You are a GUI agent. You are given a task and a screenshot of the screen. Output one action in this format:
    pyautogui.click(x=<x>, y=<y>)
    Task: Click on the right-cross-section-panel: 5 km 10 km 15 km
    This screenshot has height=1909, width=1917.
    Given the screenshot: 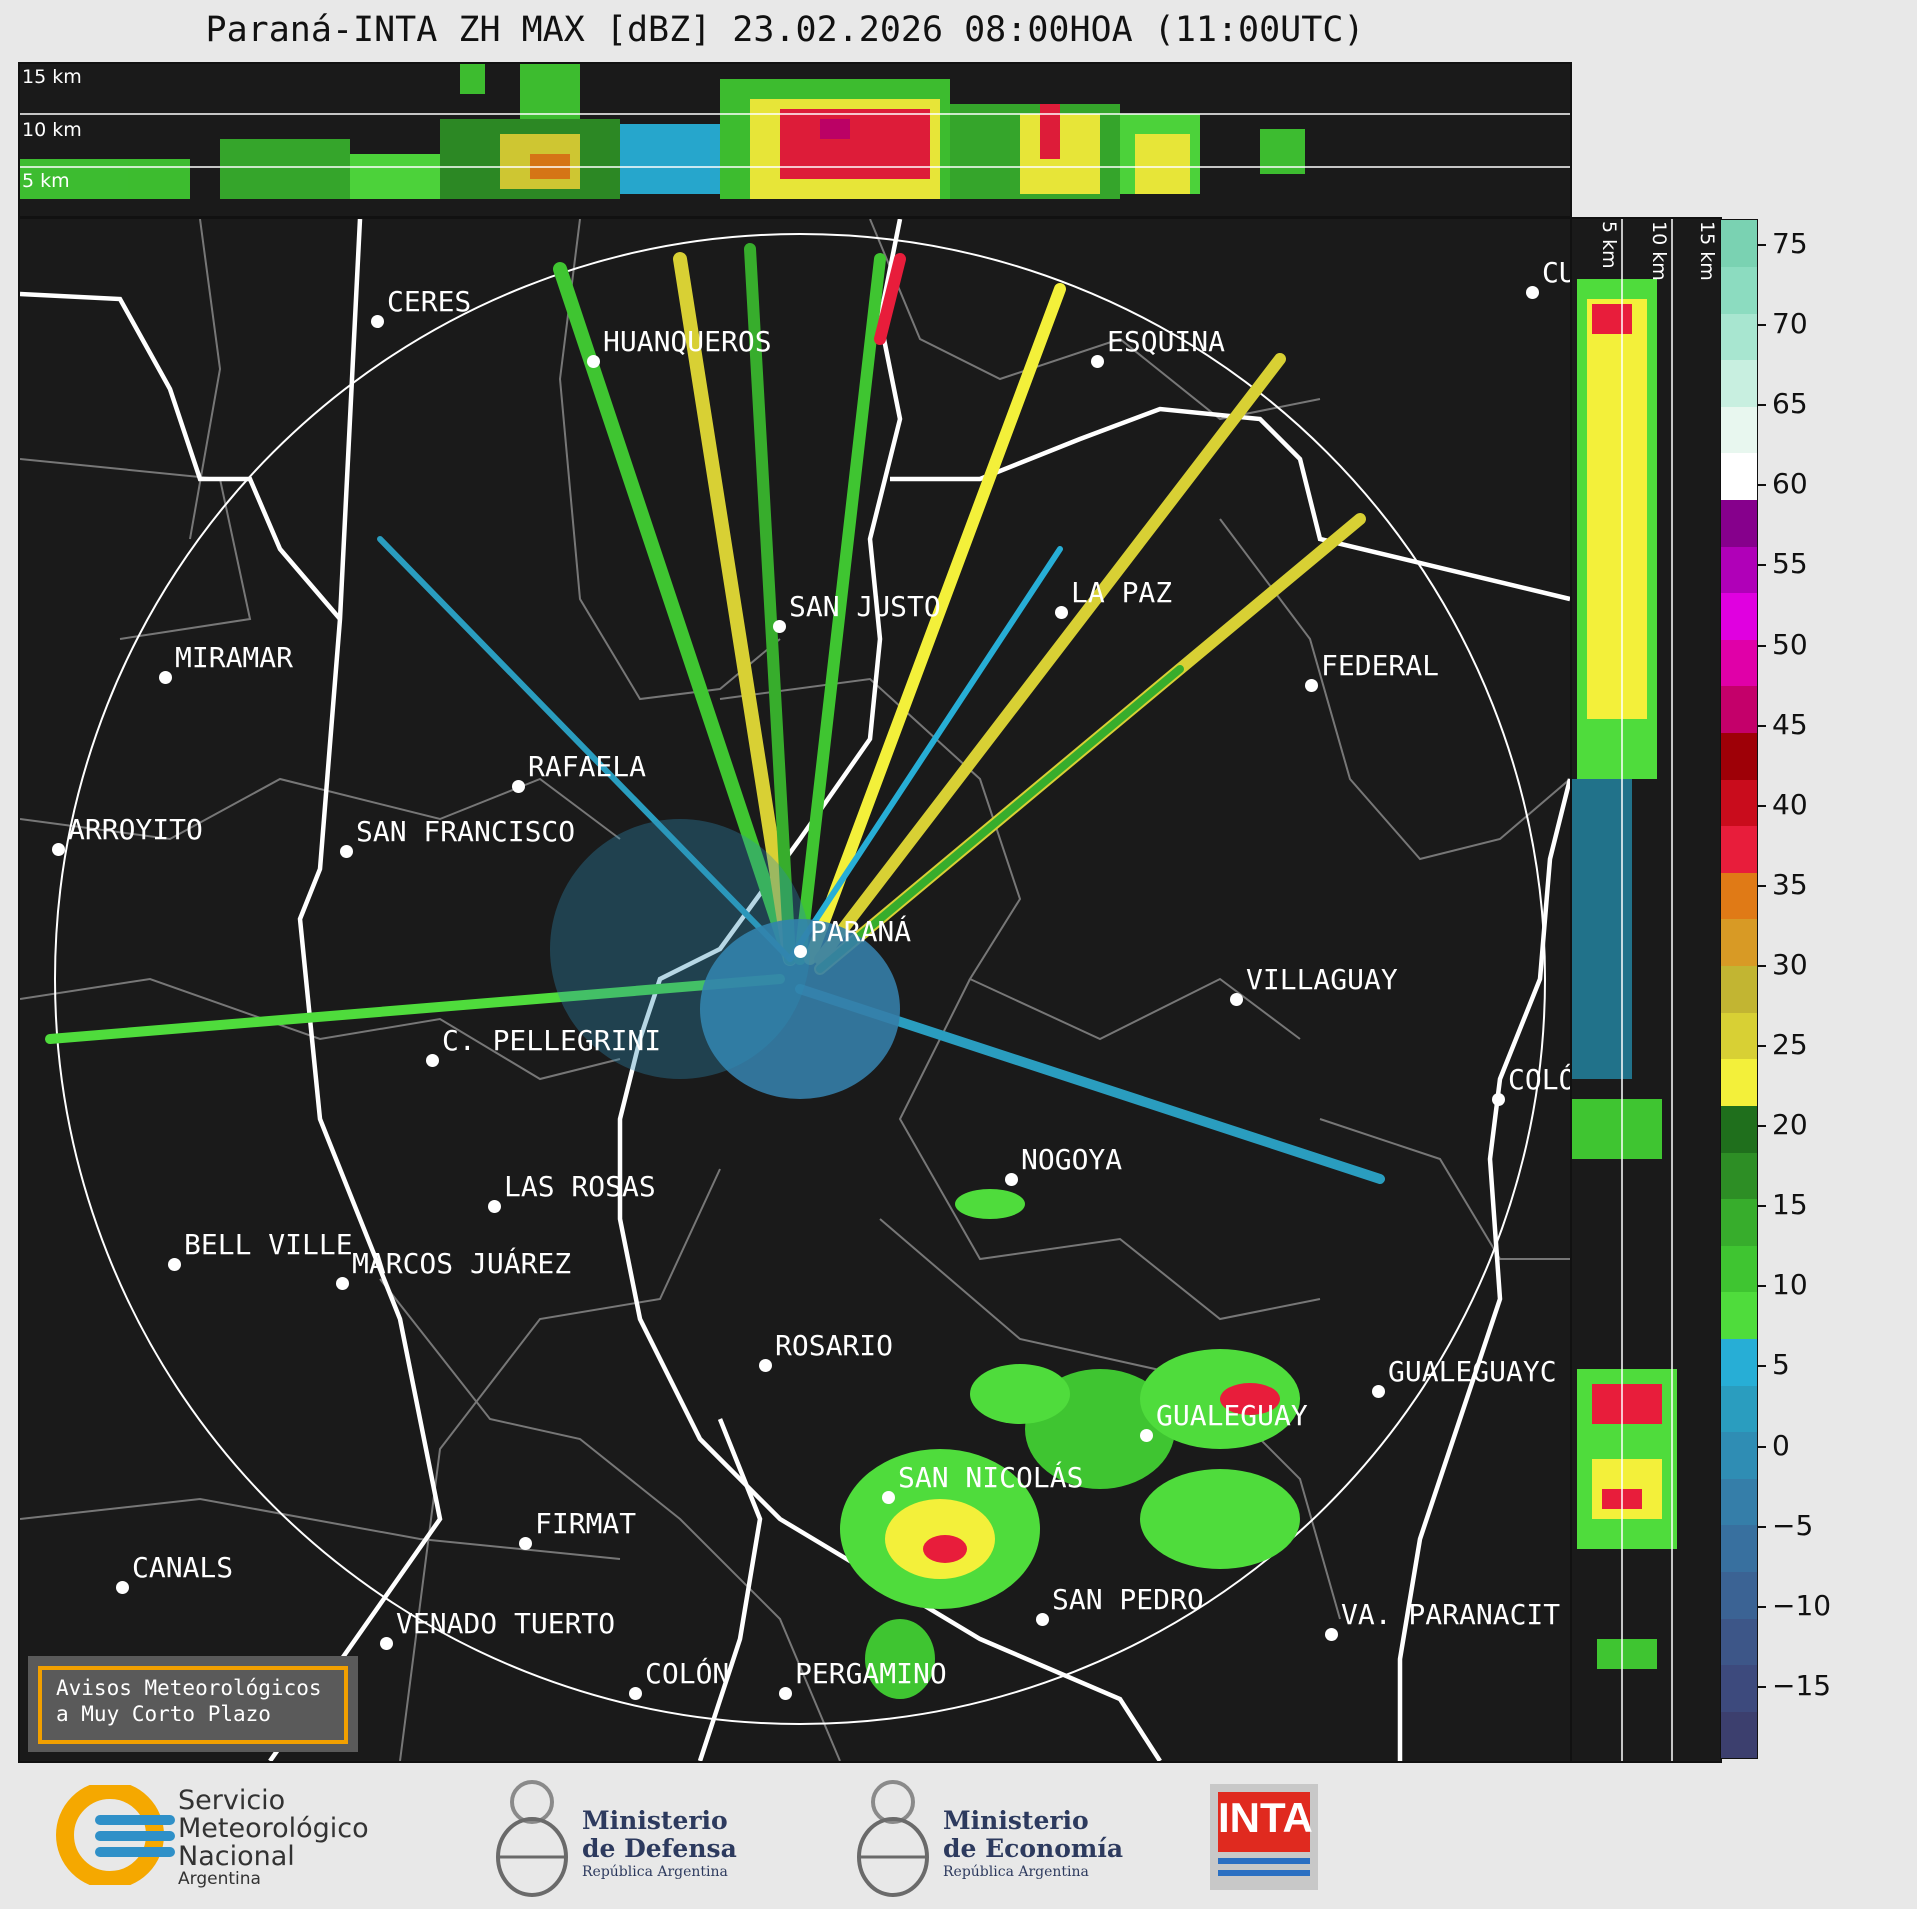 What is the action you would take?
    pyautogui.click(x=1646, y=990)
    